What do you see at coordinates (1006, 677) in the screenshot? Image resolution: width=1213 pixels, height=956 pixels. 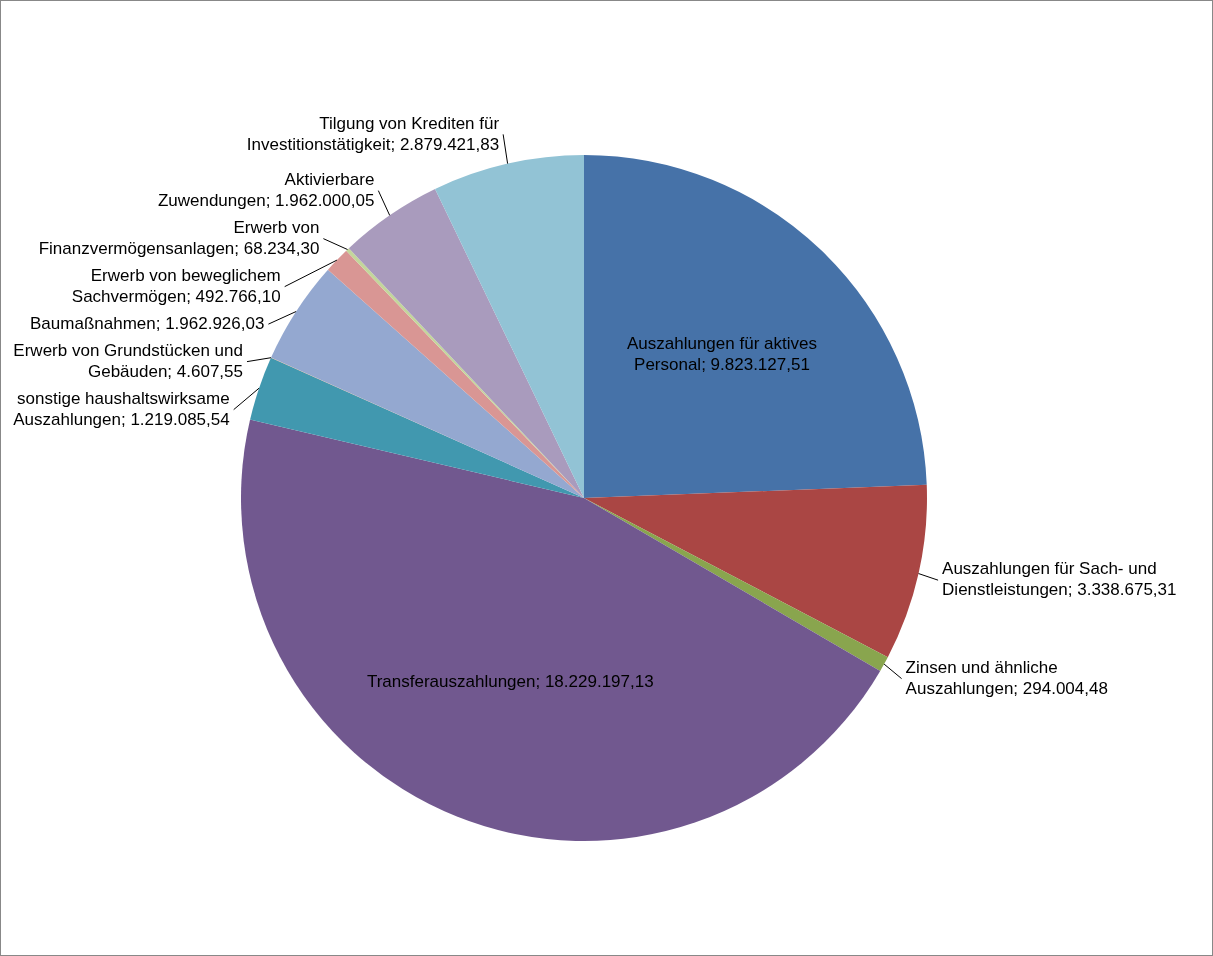 I see `slice-label: Zinsen und ähnliche Auszahlungen; 294.004,48` at bounding box center [1006, 677].